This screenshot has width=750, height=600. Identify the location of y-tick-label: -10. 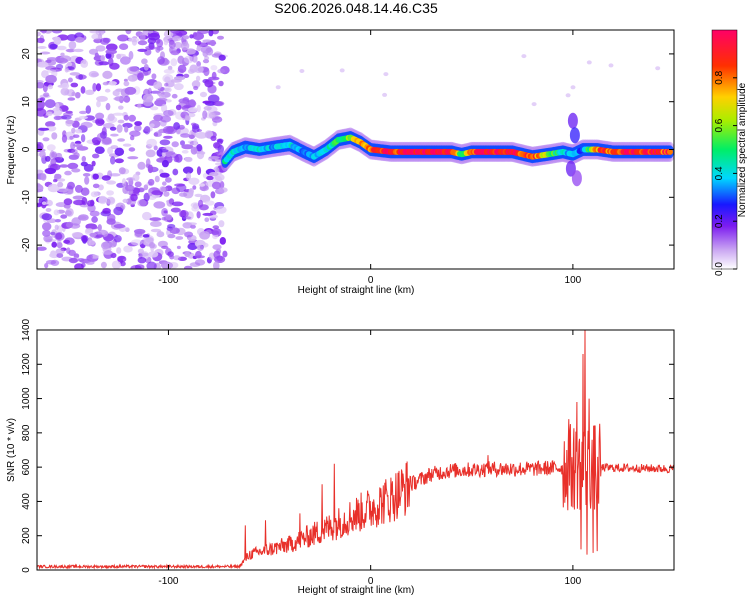
(26, 197).